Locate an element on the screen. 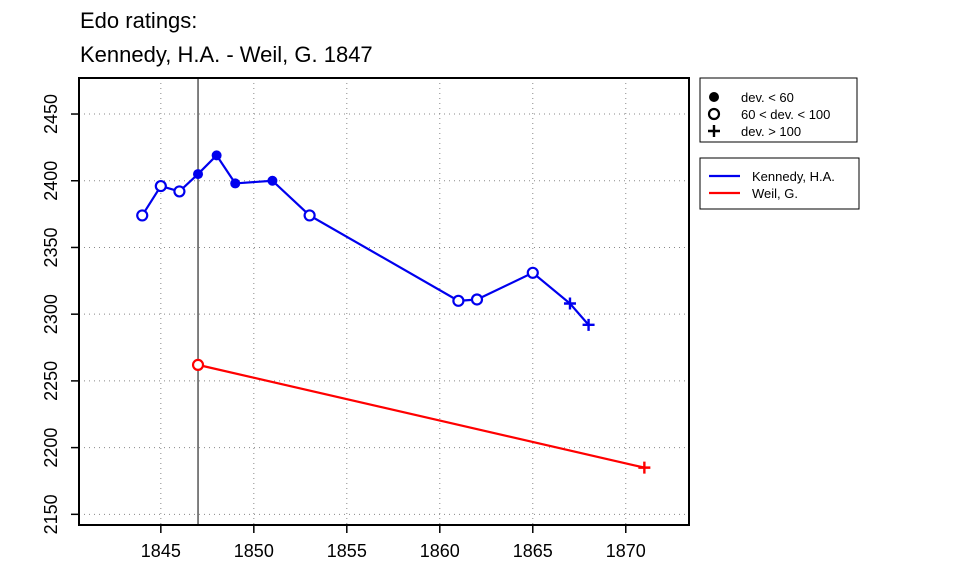 Image resolution: width=960 pixels, height=576 pixels. series-legend-box is located at coordinates (779, 183).